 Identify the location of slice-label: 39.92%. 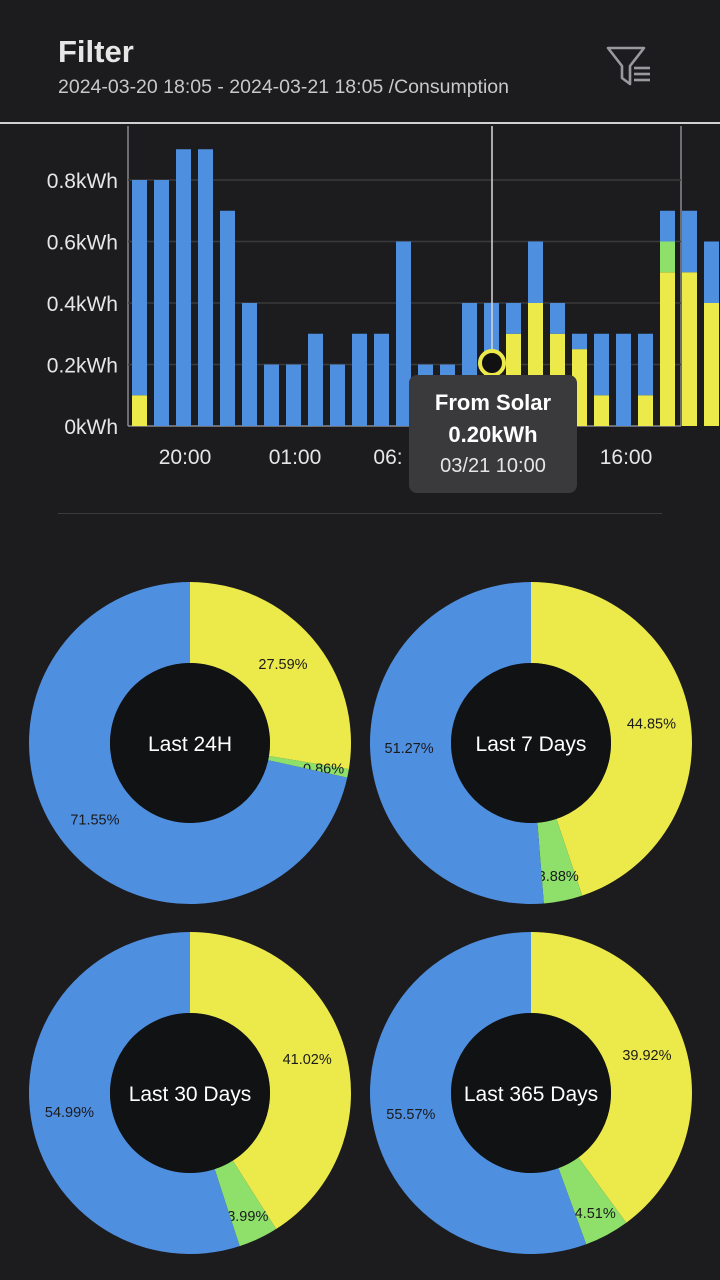
(646, 1056).